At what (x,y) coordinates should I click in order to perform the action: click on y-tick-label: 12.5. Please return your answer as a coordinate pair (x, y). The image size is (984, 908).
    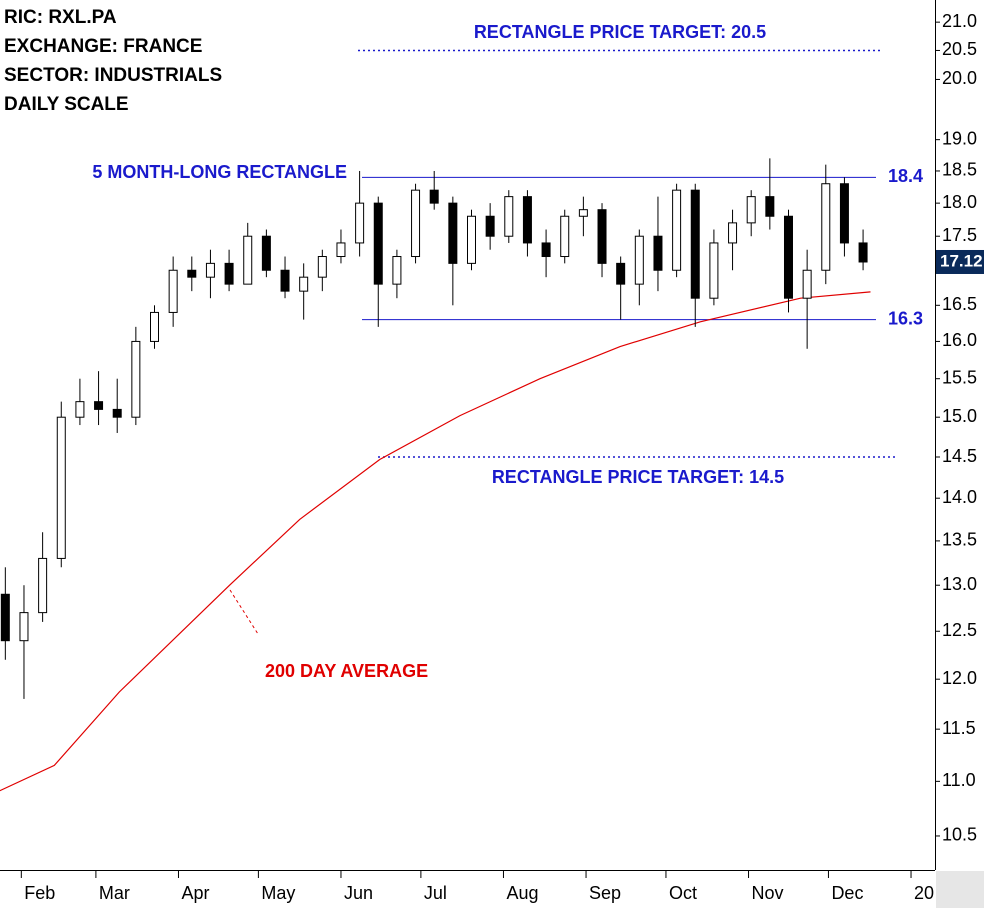
    Looking at the image, I should click on (959, 630).